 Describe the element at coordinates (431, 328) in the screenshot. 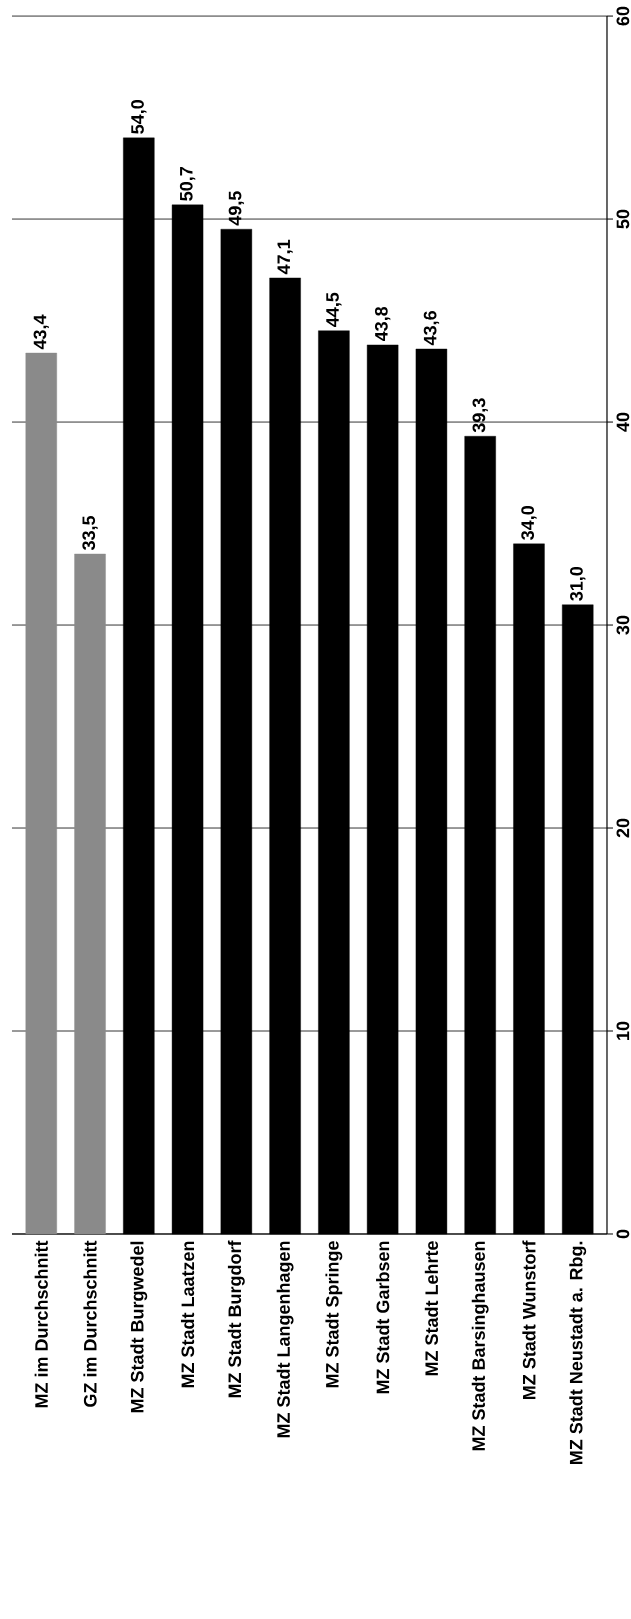

I see `data-label: 43,6` at that location.